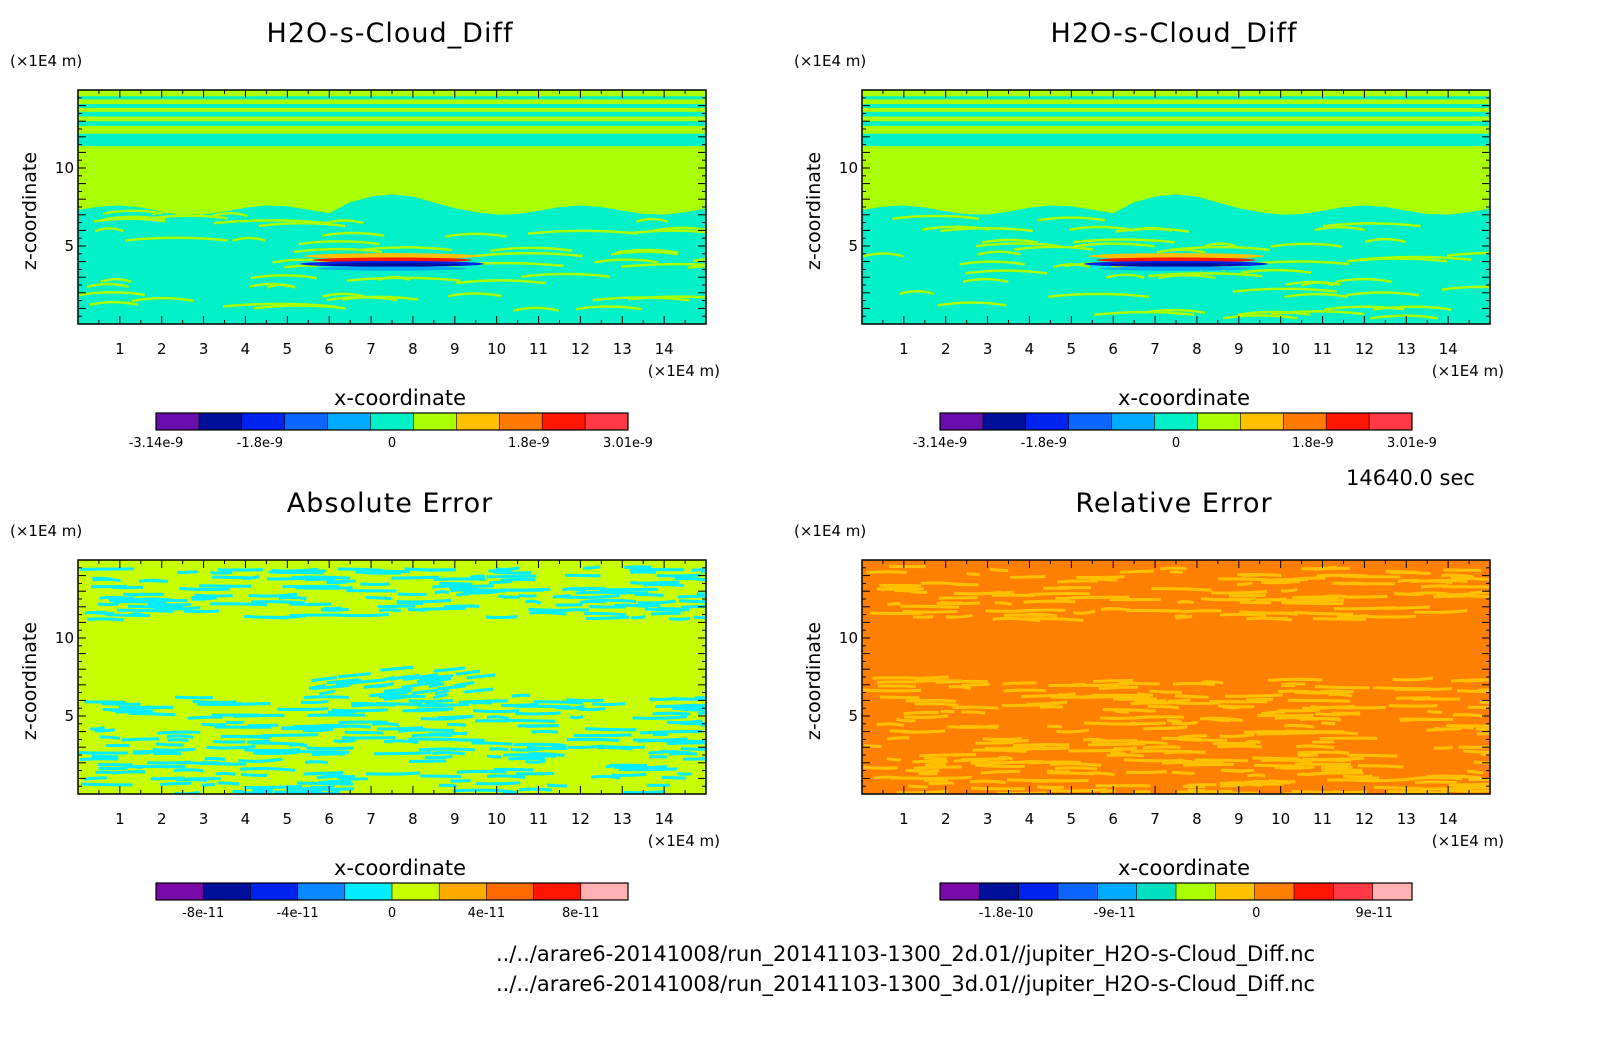 This screenshot has width=1604, height=1054. I want to click on x-tick-label: 3, so click(203, 349).